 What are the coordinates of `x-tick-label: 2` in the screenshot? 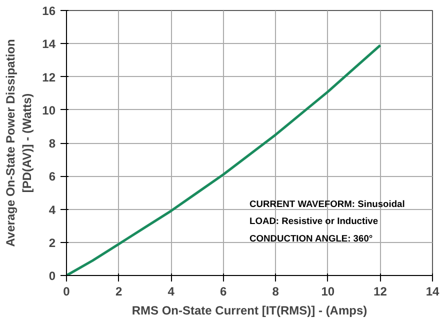 It's located at (118, 291).